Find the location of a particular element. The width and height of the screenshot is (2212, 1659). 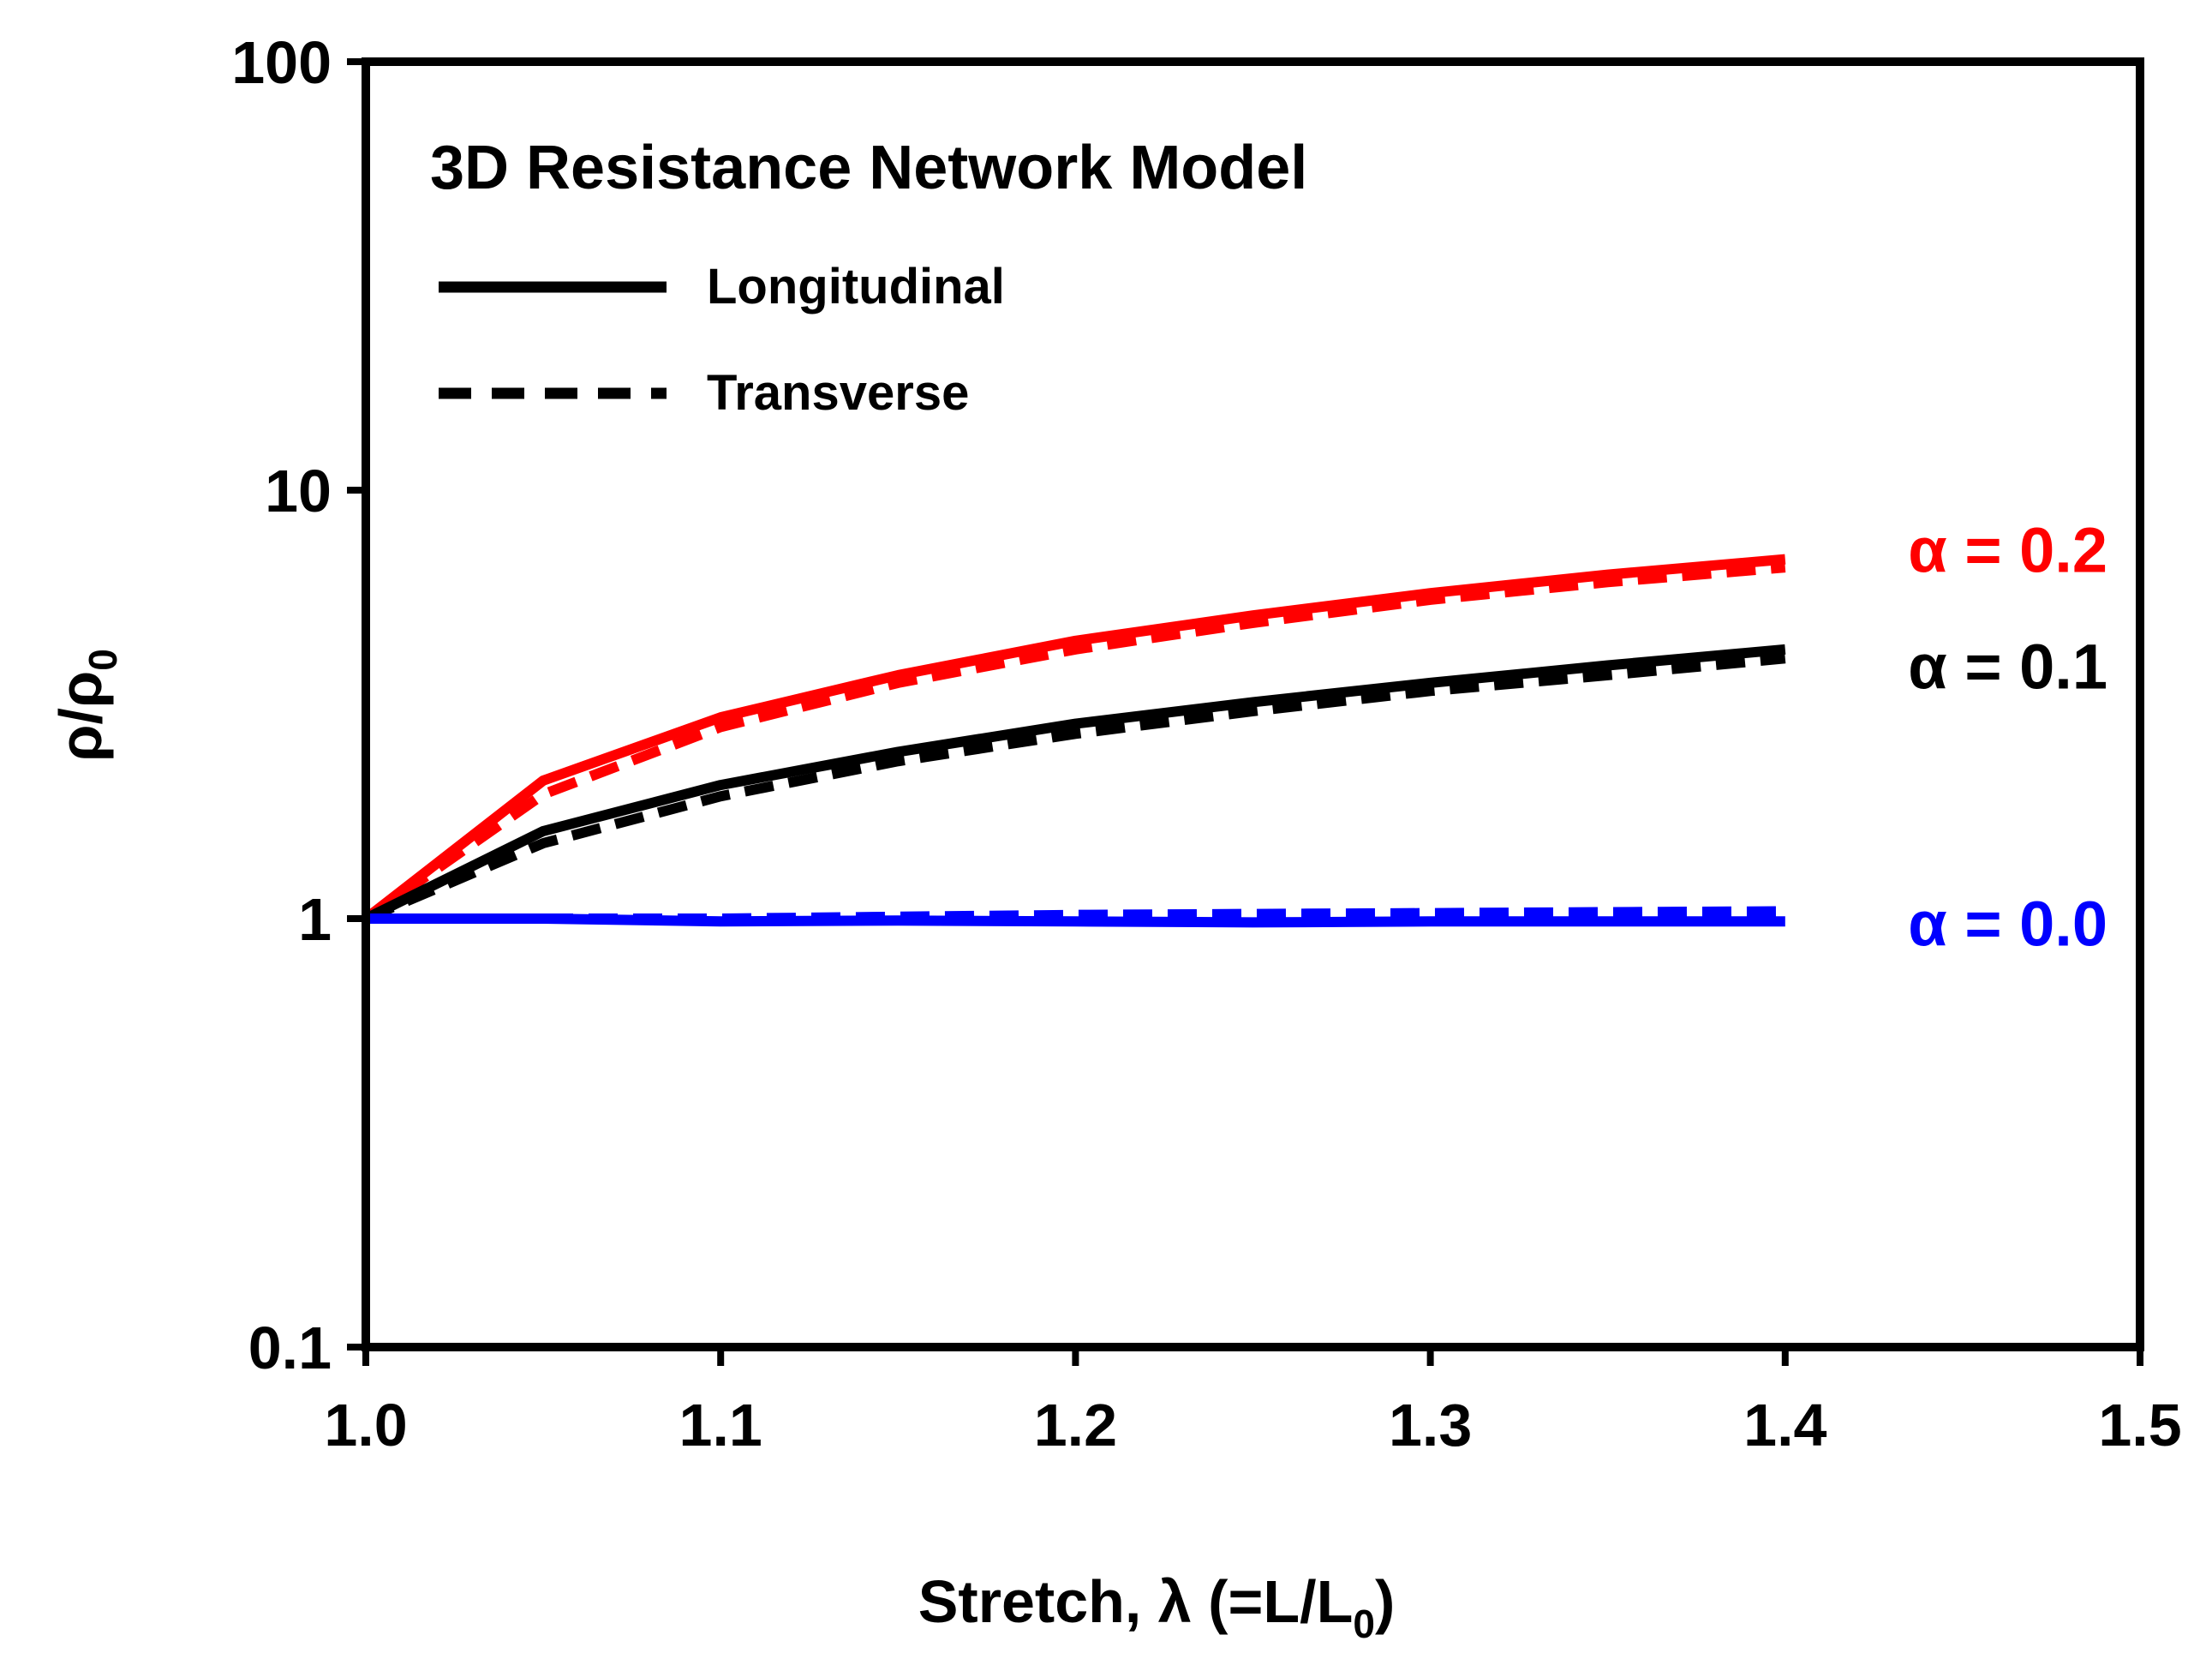

y-tick-label: 10 is located at coordinates (298, 491).